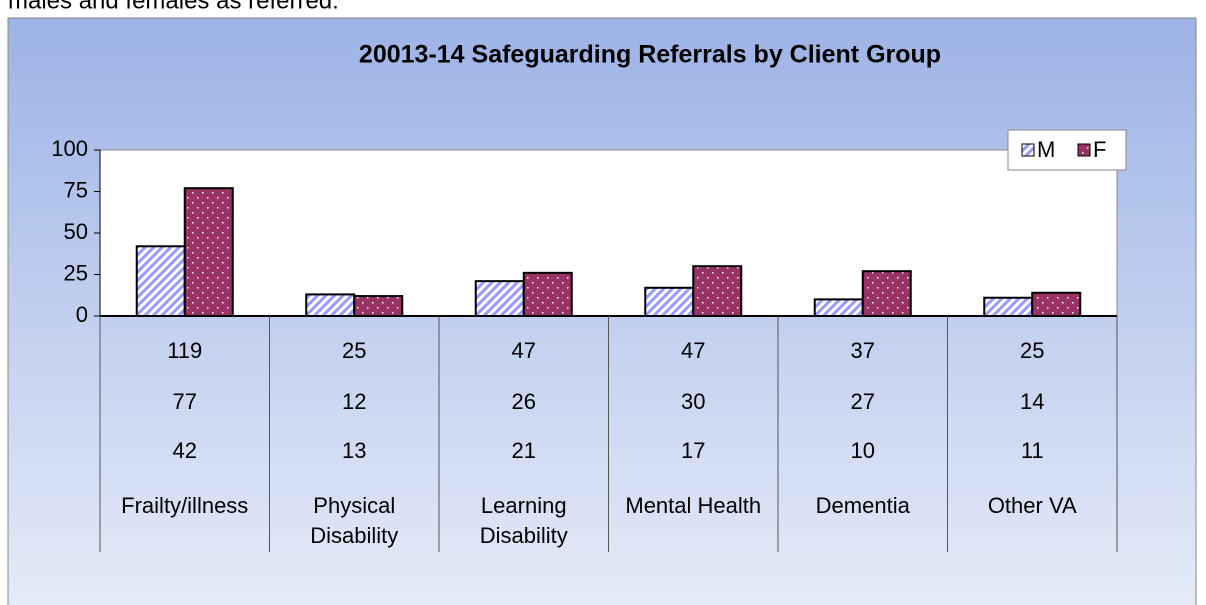  I want to click on table-value: 10, so click(863, 450).